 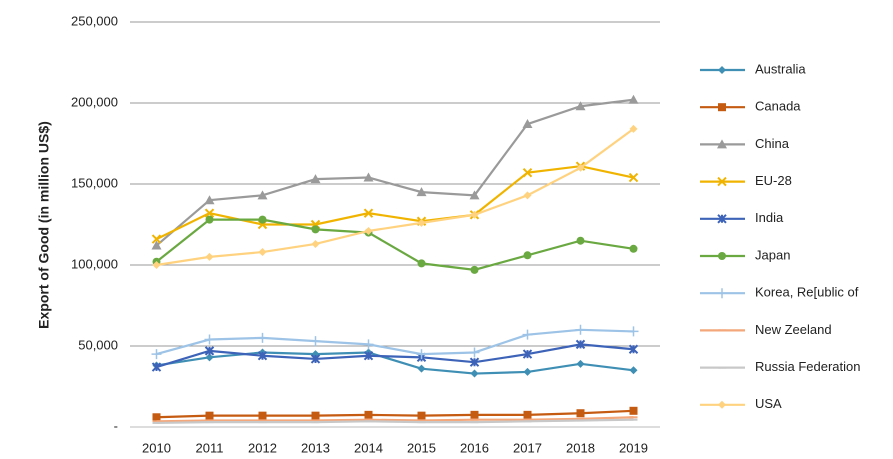 I want to click on x-tick-label: 2016, so click(x=474, y=447).